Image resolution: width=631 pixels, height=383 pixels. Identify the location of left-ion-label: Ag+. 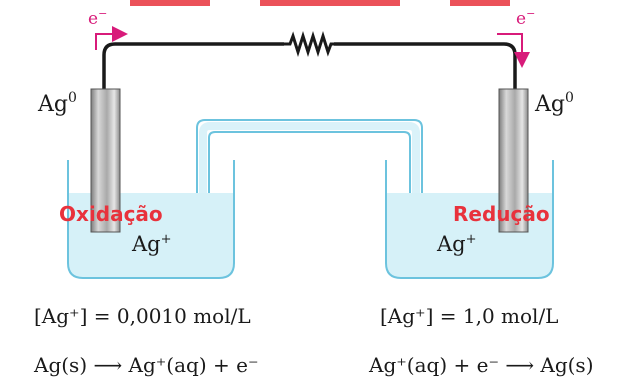
(151, 244).